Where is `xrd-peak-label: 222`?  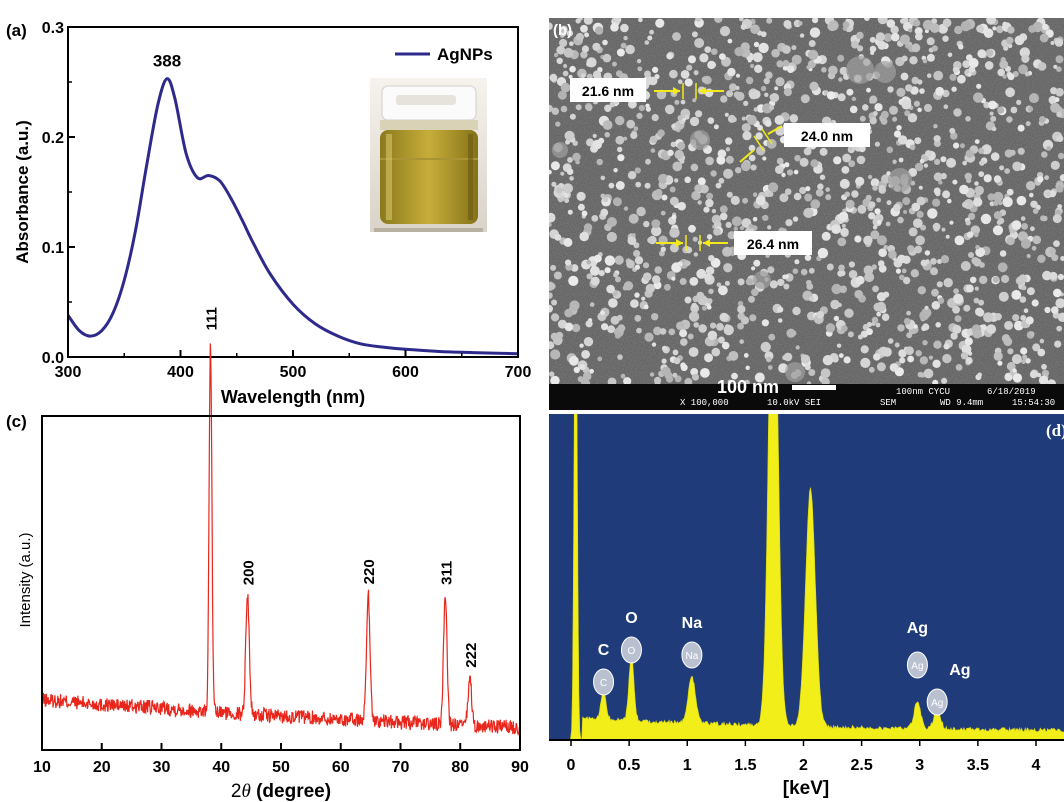
xrd-peak-label: 222 is located at coordinates (471, 655).